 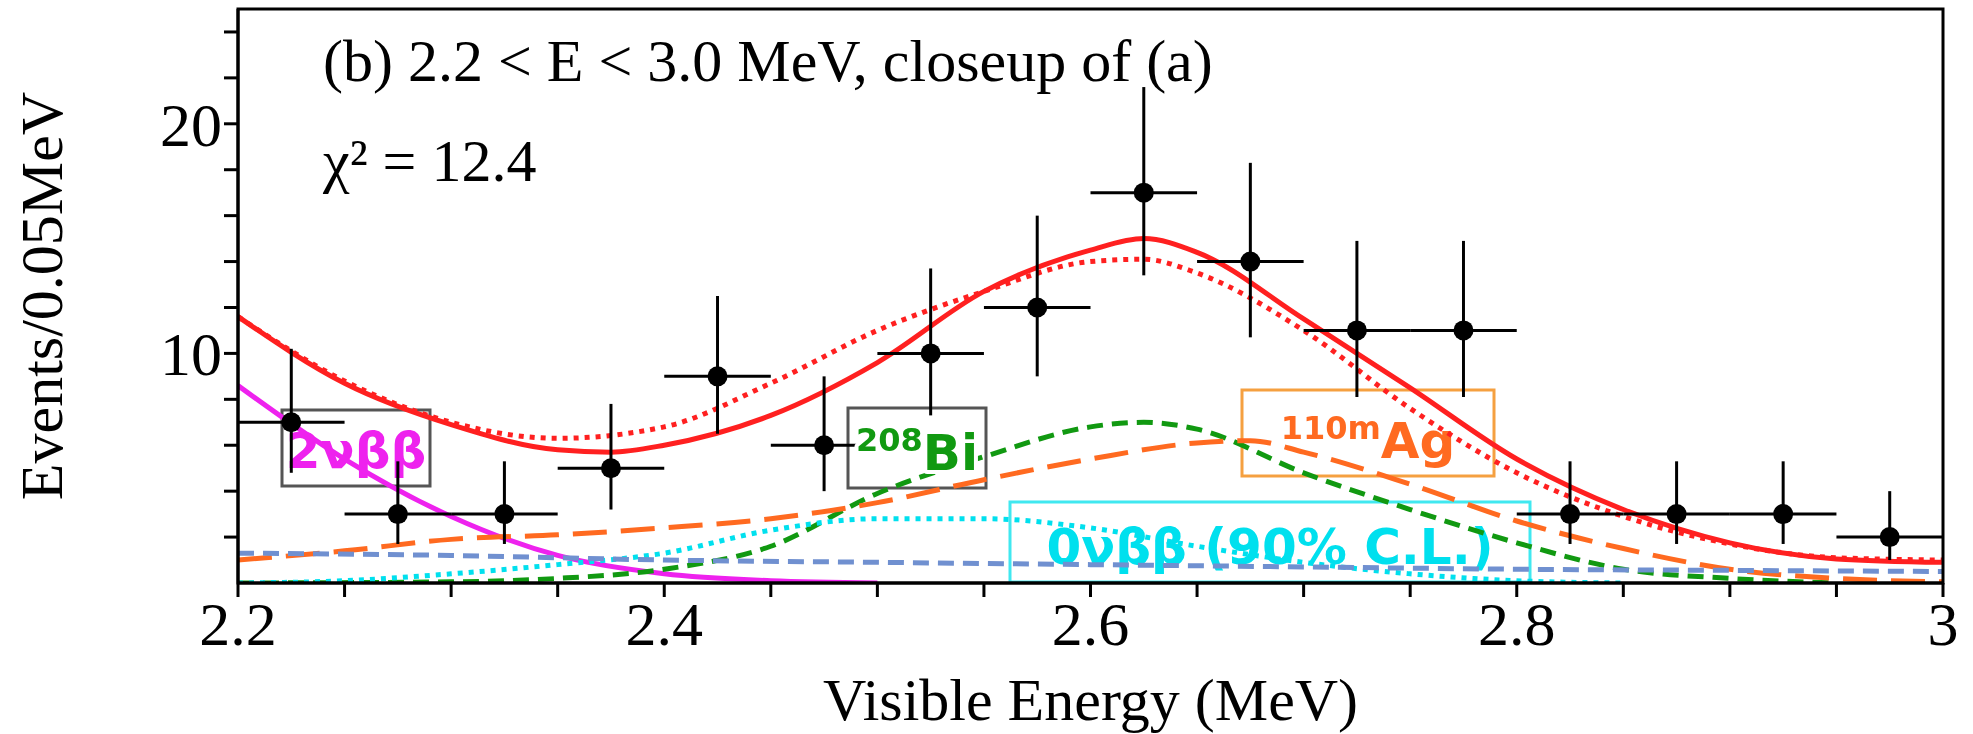 What do you see at coordinates (238, 624) in the screenshot?
I see `x-tick-label: 2.2` at bounding box center [238, 624].